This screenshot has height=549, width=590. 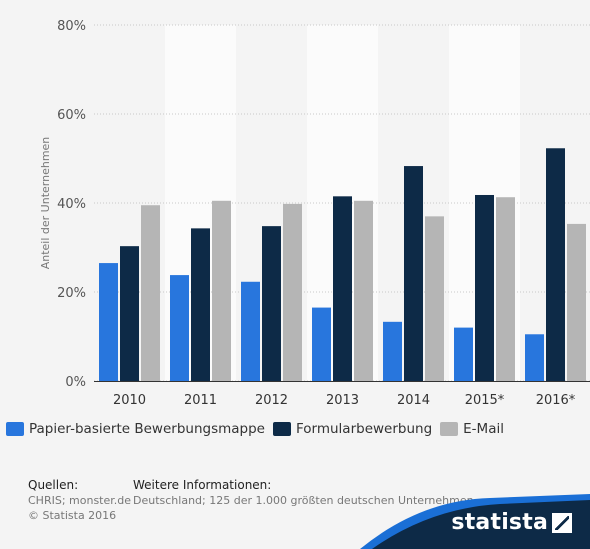 I want to click on y-tick-label: 20%, so click(x=71, y=293).